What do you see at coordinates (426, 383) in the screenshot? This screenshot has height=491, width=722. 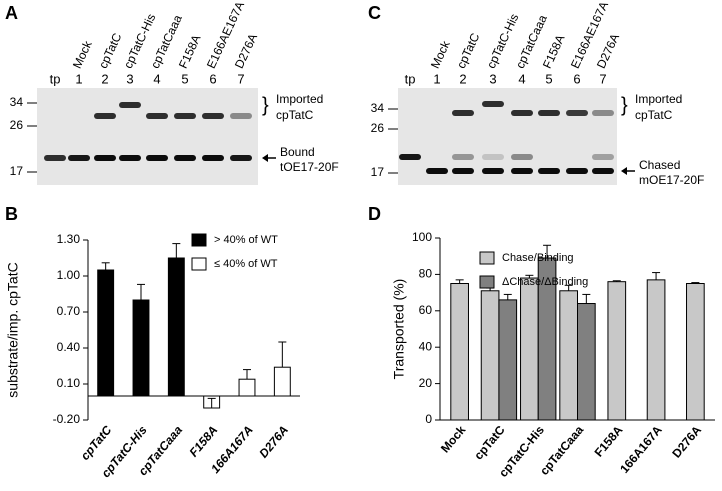 I see `y-tick-label: 20` at bounding box center [426, 383].